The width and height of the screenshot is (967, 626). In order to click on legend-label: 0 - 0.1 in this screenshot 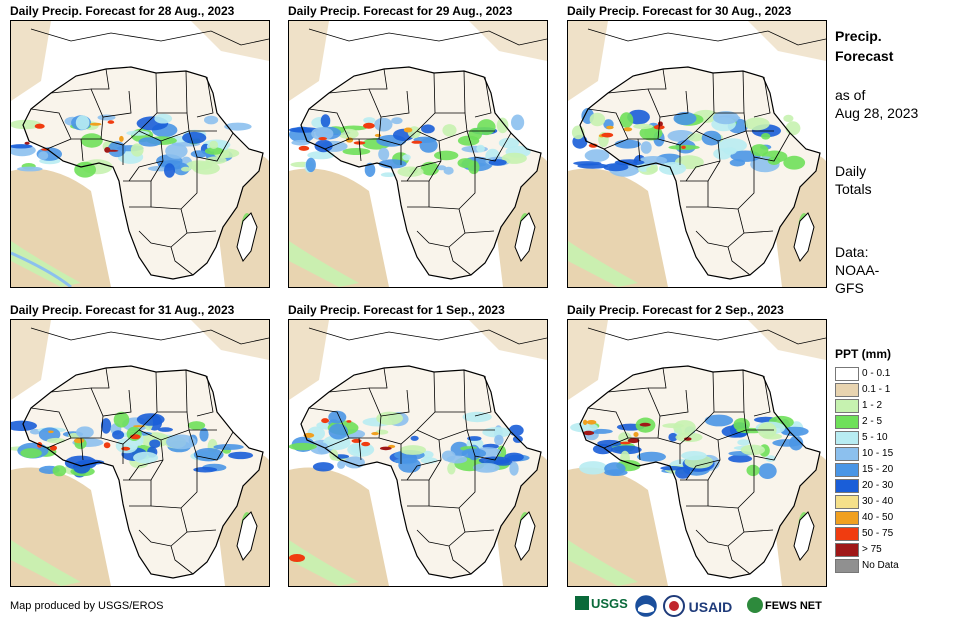, I will do `click(876, 373)`.